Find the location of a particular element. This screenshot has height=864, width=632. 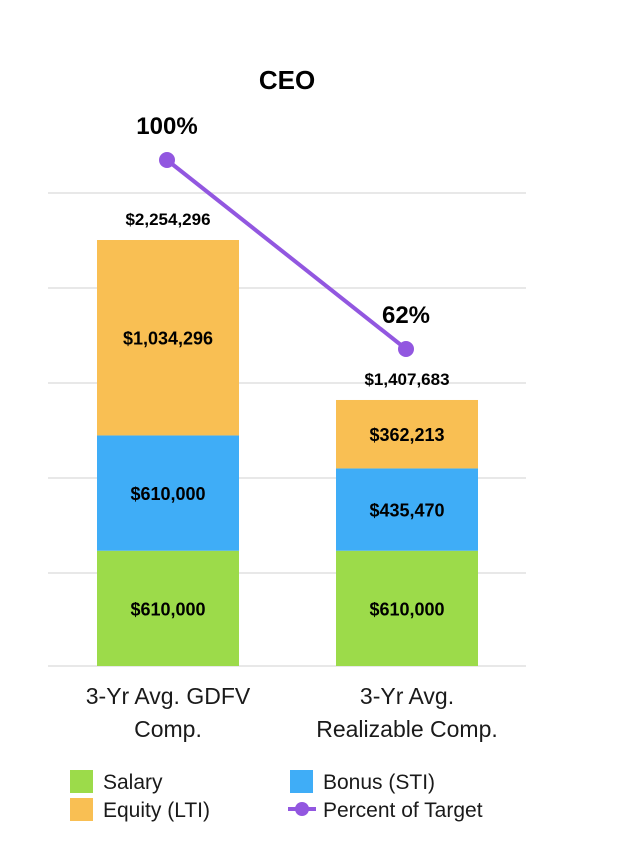

total-labels: $2,254,296 $1,407,683 is located at coordinates (287, 299).